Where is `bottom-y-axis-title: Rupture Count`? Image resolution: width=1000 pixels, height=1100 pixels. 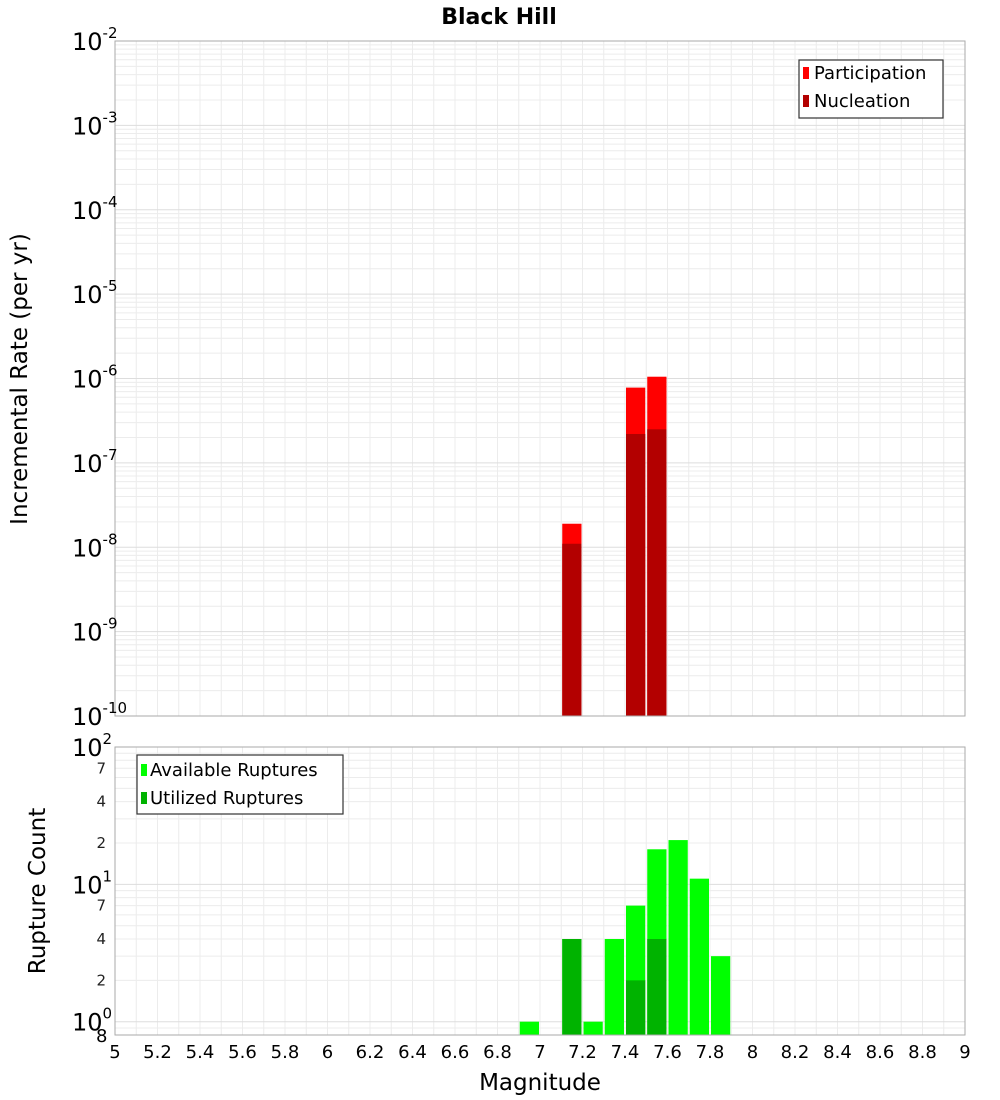 bottom-y-axis-title: Rupture Count is located at coordinates (38, 891).